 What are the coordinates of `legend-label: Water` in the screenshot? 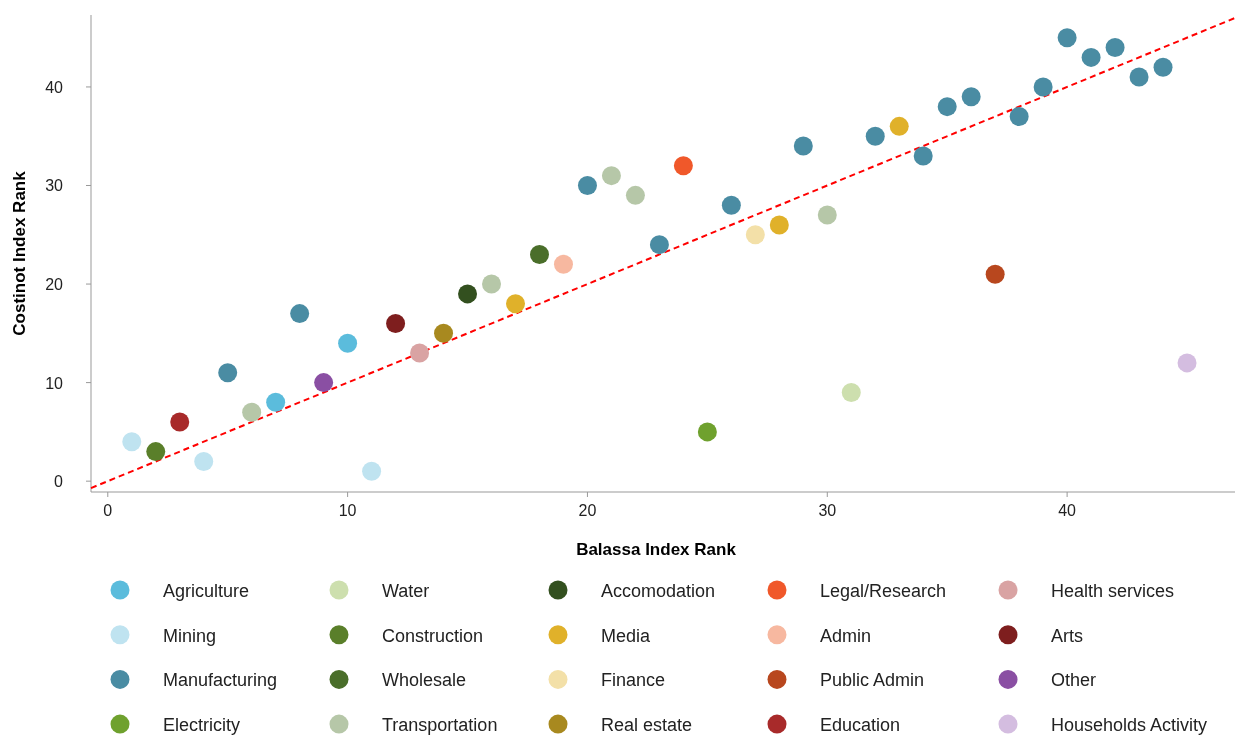 It's located at (406, 591).